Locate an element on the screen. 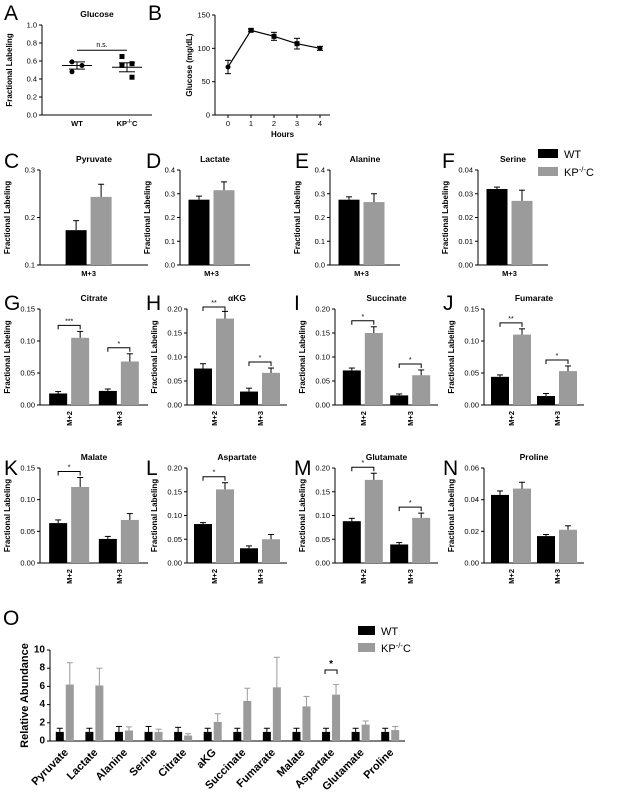 The width and height of the screenshot is (617, 795). y-tick-label: 0.1 is located at coordinates (320, 241).